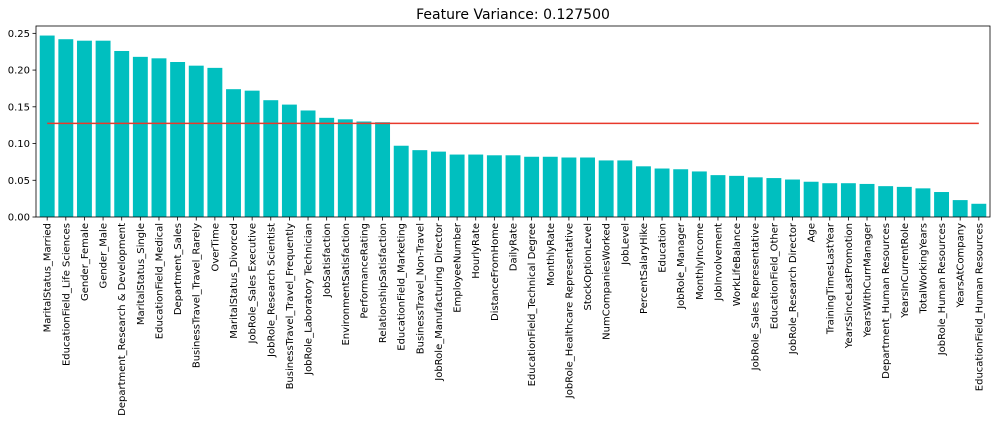 The image size is (1000, 428). I want to click on x-tick-label-40: JobRole_Research Director, so click(793, 288).